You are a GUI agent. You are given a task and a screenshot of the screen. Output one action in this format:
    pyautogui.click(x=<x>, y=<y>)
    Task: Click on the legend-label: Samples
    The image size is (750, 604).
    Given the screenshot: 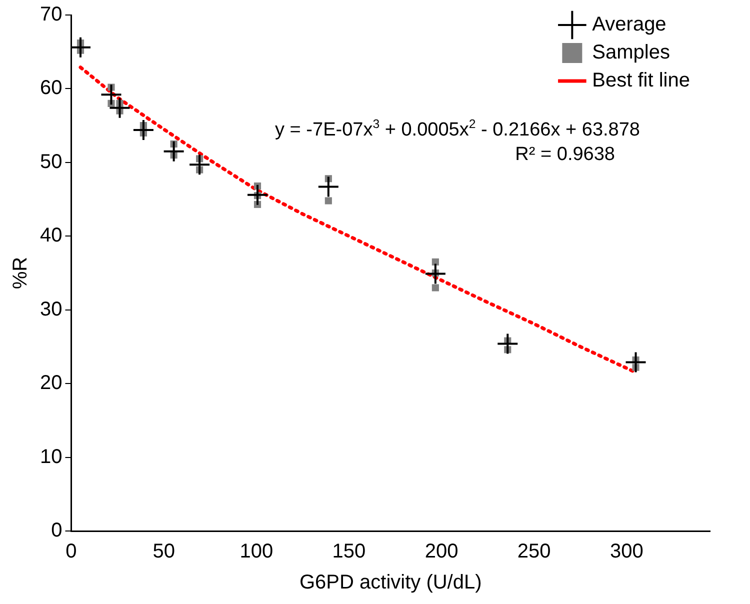 What is the action you would take?
    pyautogui.click(x=631, y=53)
    